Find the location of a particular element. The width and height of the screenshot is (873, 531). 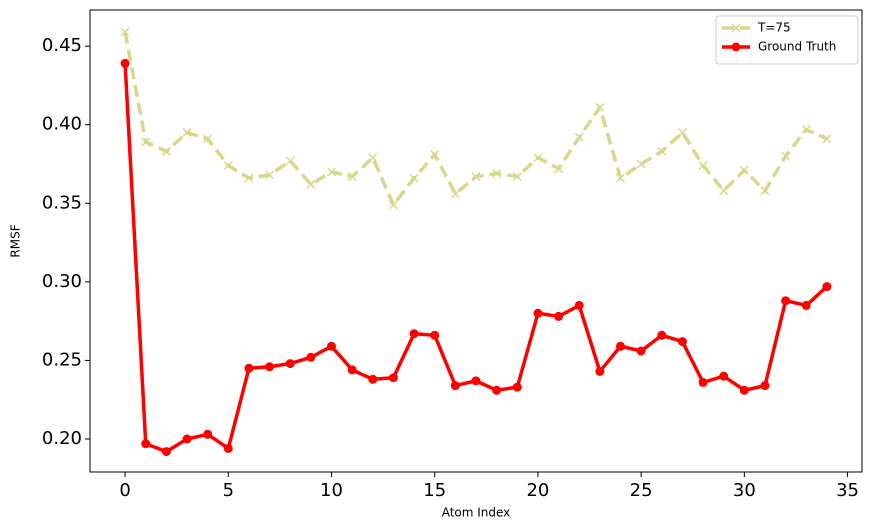

legend-label: Ground Truth is located at coordinates (797, 47).